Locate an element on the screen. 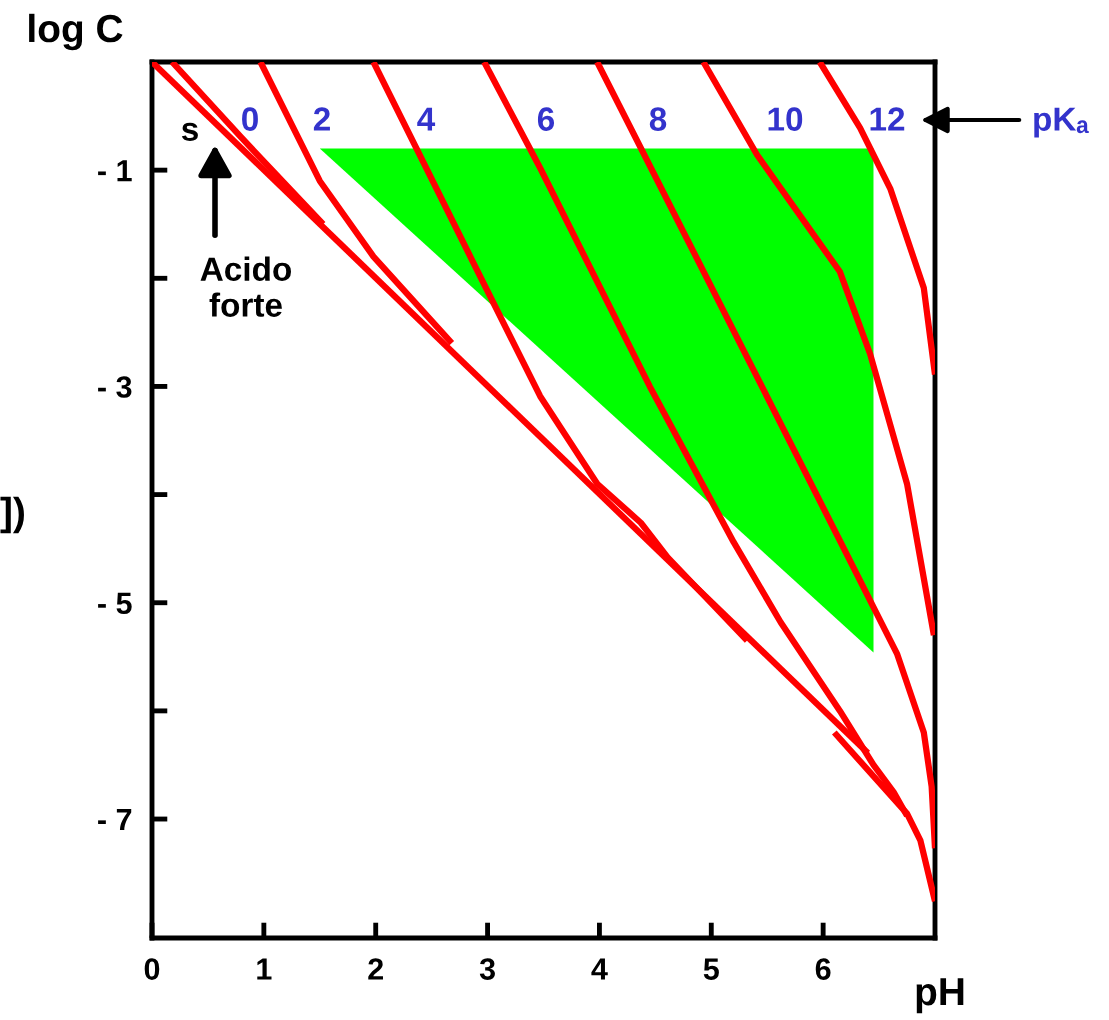 The height and width of the screenshot is (1020, 1109). text: pKₐ is located at coordinates (1061, 122).